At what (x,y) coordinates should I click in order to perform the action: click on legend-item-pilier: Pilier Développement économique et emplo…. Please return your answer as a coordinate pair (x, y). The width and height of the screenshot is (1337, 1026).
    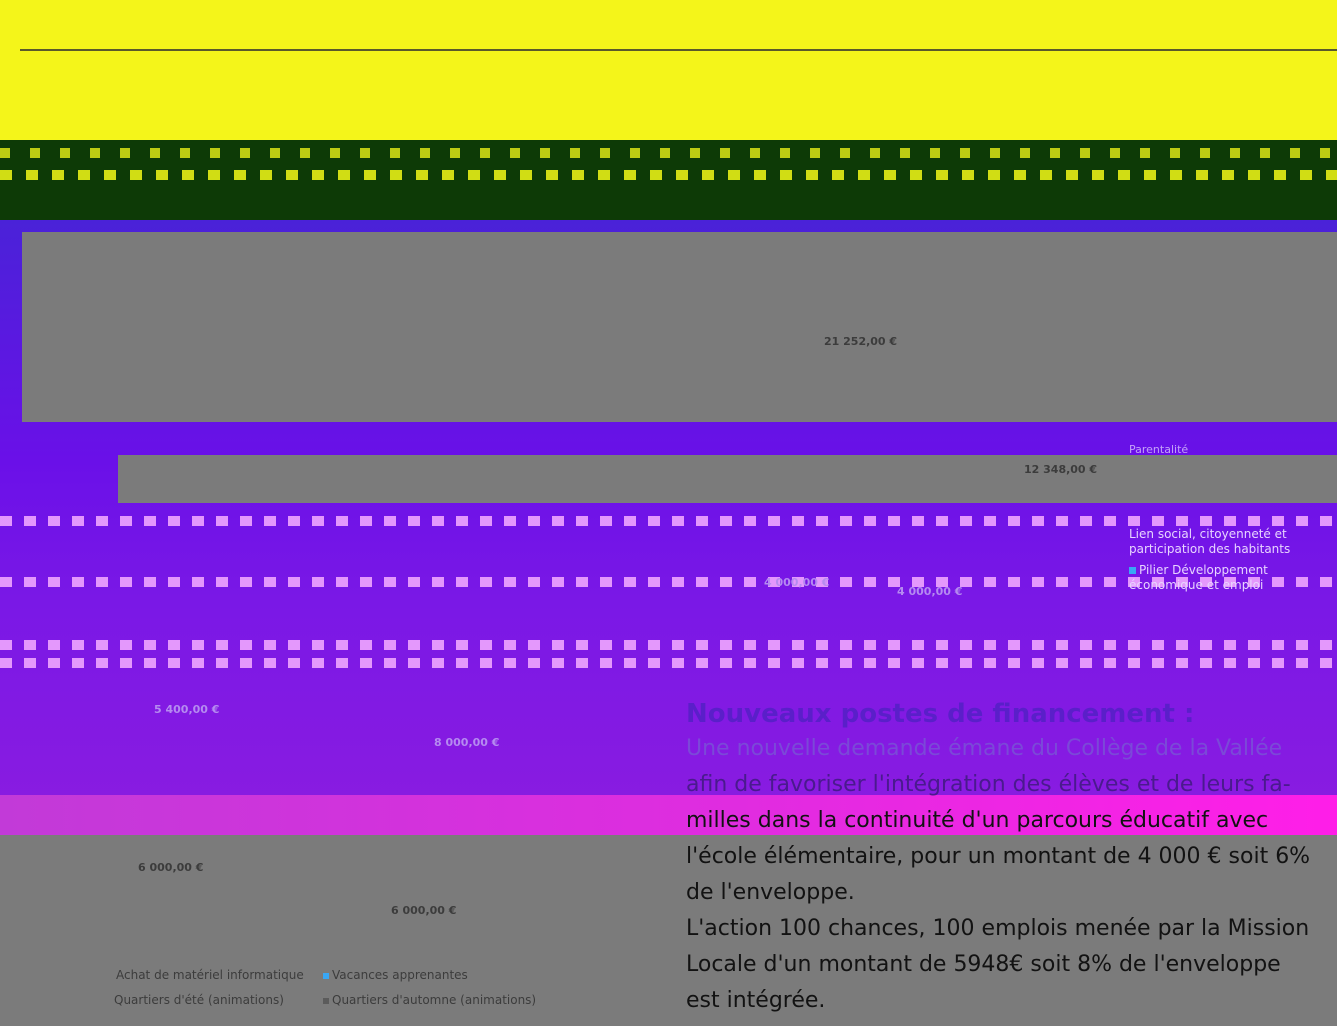
    Looking at the image, I should click on (1229, 578).